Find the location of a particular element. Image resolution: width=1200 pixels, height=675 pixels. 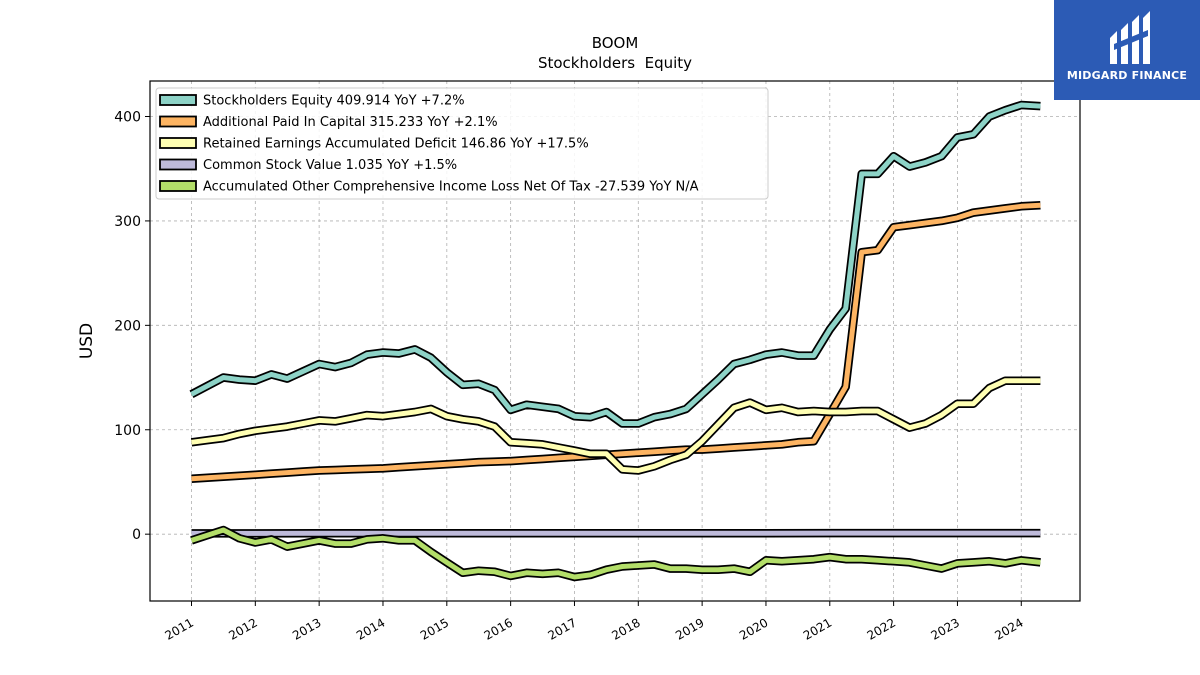

y-tick-label: 400 is located at coordinates (127, 118).